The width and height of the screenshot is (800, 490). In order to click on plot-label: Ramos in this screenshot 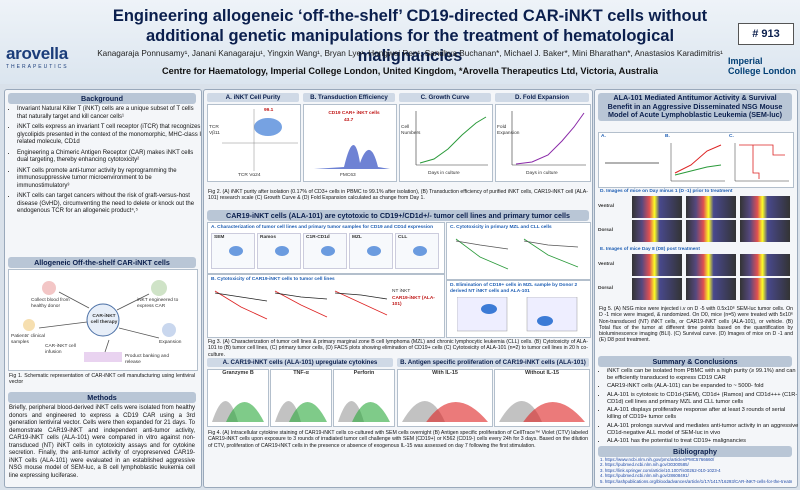, I will do `click(268, 237)`.